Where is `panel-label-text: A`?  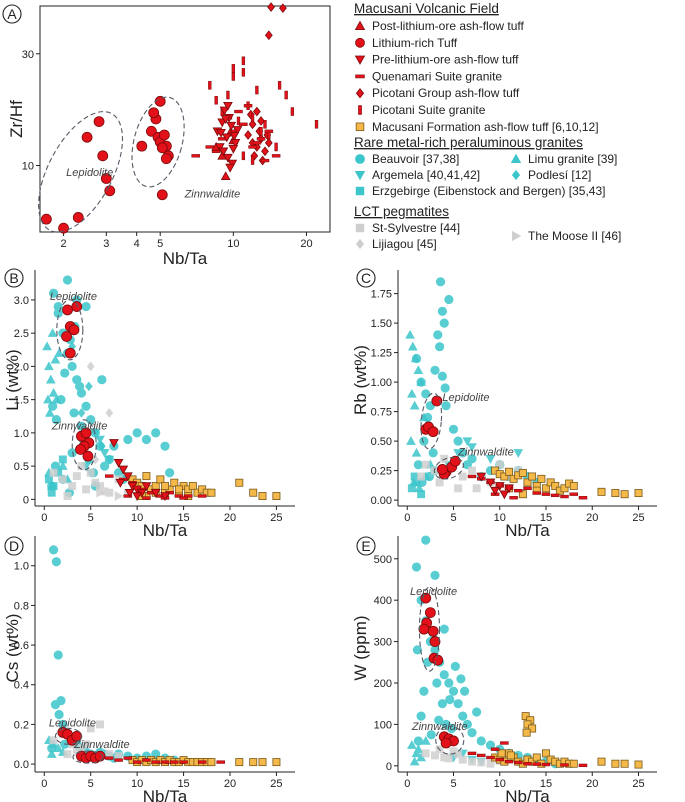 panel-label-text: A is located at coordinates (12, 14).